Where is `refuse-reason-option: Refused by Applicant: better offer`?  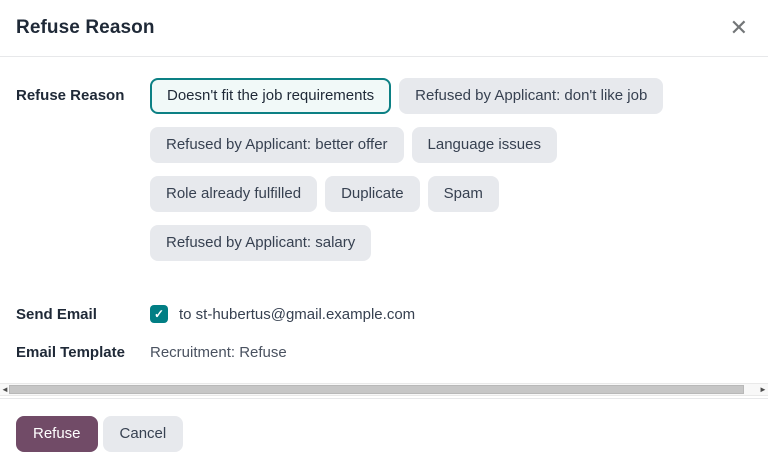
refuse-reason-option: Refused by Applicant: better offer is located at coordinates (277, 145).